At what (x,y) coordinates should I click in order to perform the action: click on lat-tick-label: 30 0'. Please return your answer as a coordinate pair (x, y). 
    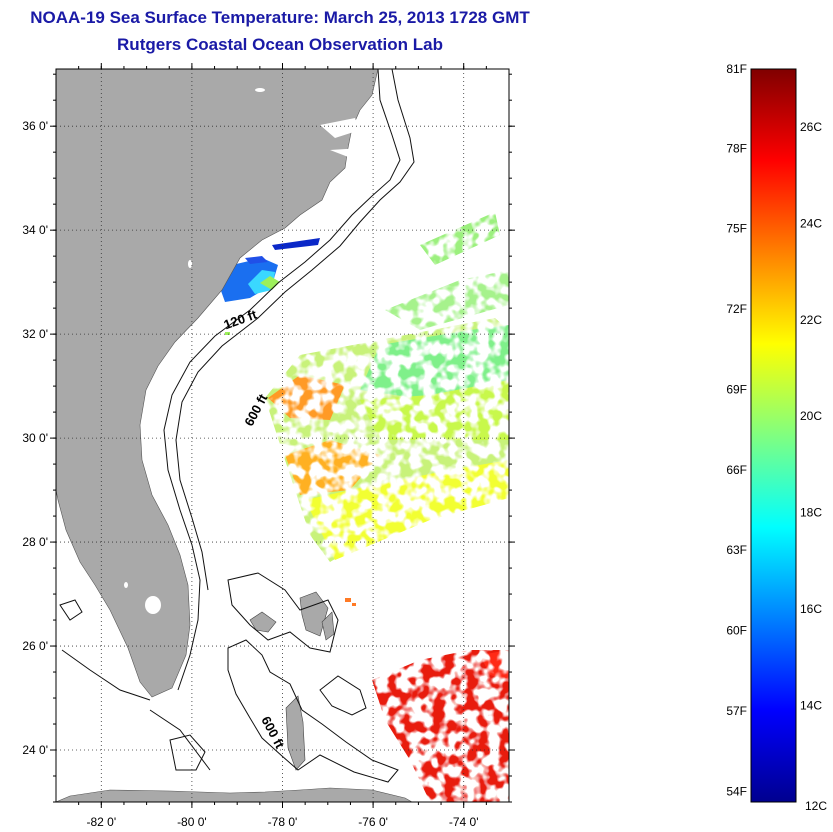
    Looking at the image, I should click on (35, 438).